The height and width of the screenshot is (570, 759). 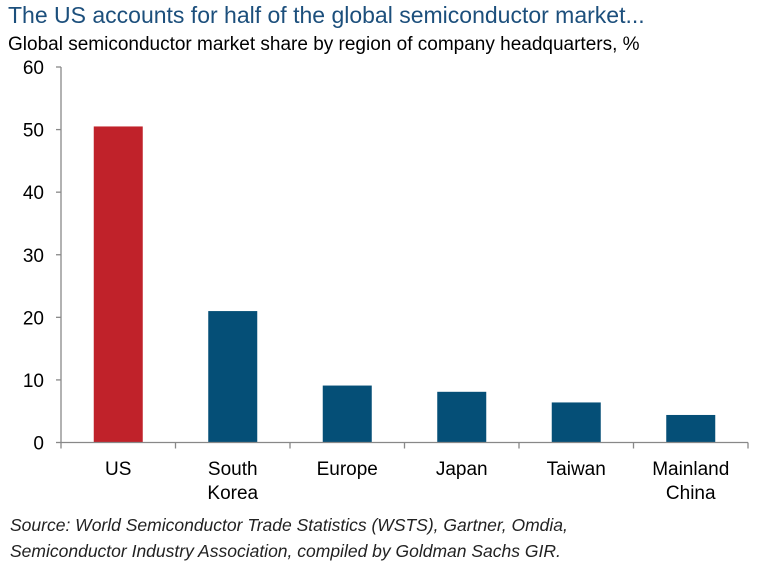 I want to click on bar-taiwan, so click(x=576, y=422).